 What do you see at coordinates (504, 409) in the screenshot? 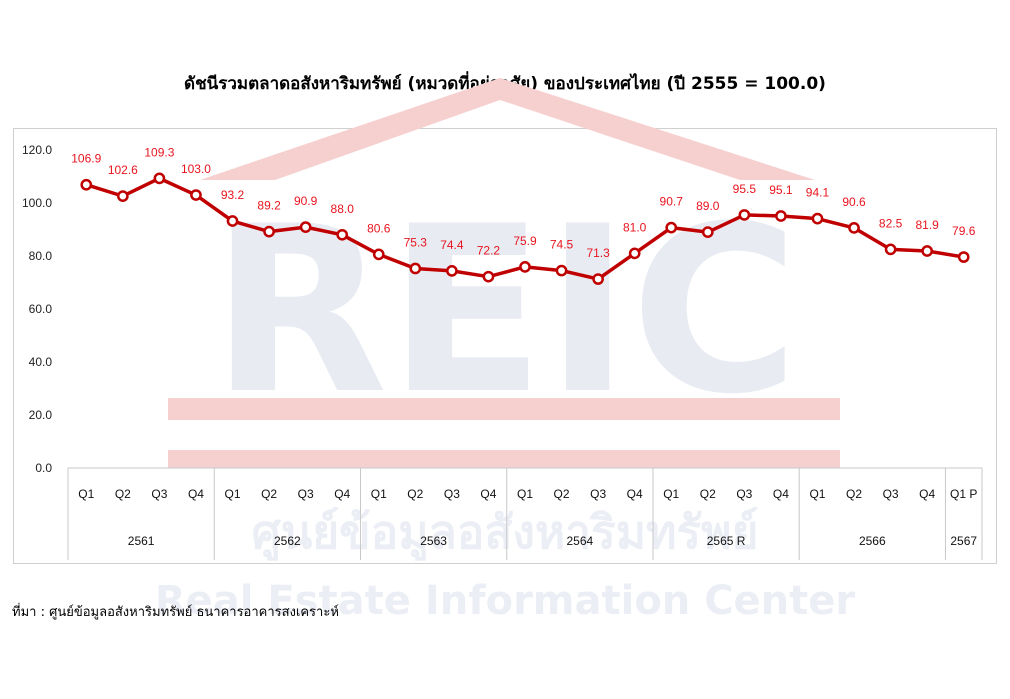
I see `watermark-bar-top` at bounding box center [504, 409].